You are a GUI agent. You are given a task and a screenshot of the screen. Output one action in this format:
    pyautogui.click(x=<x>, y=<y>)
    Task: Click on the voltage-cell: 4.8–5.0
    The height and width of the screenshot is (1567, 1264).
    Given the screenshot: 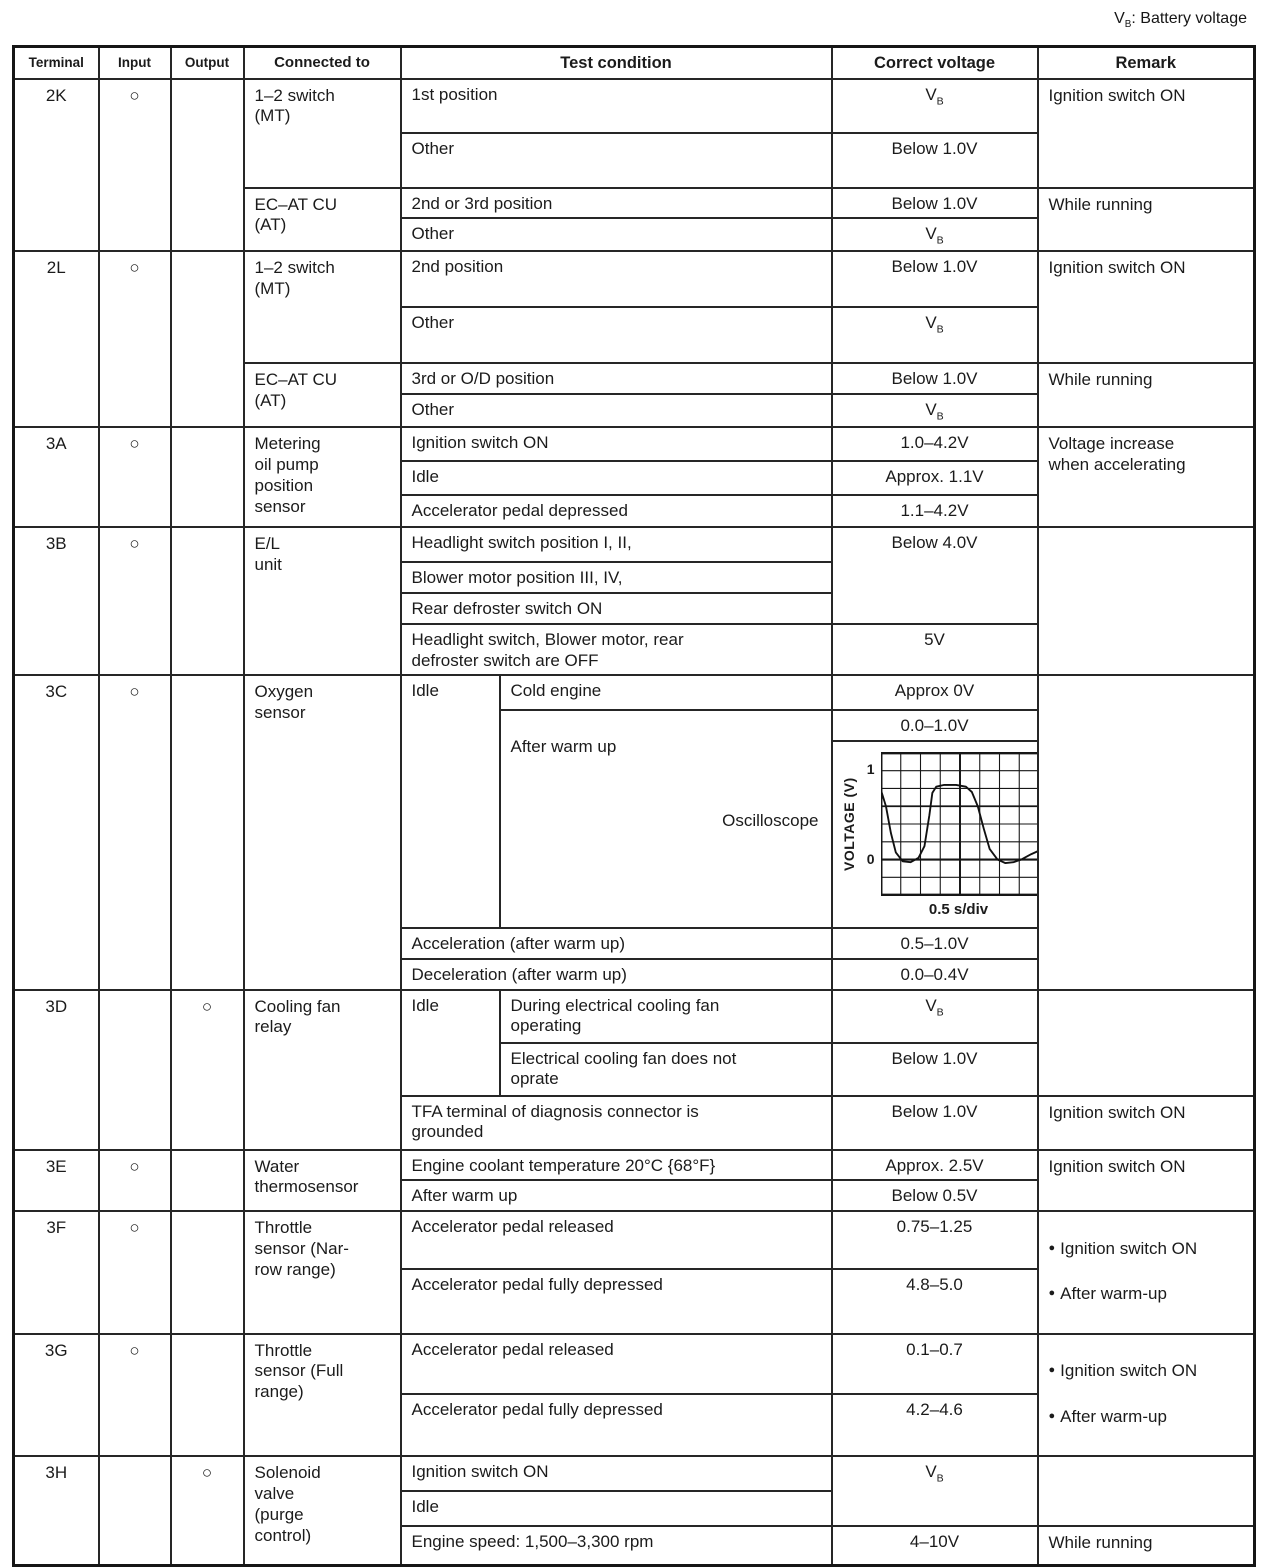 What is the action you would take?
    pyautogui.click(x=934, y=1301)
    